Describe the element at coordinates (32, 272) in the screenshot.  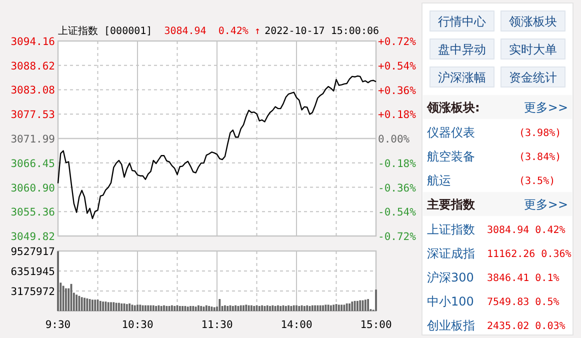
I see `y-tick-label: 6351945` at that location.